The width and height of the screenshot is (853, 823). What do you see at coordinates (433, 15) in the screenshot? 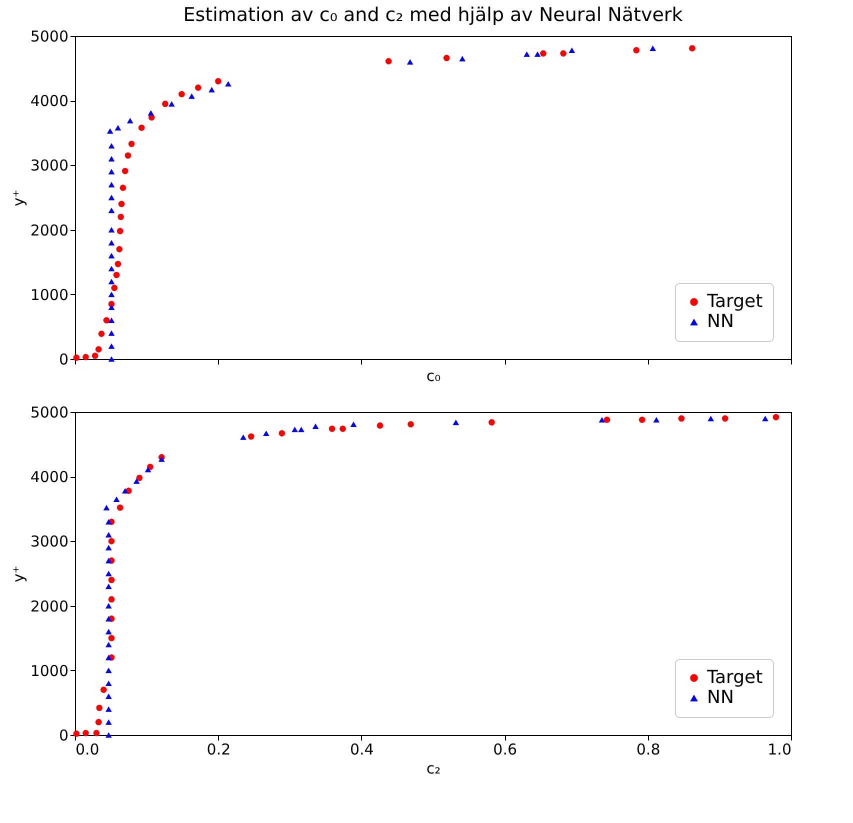
I see `chart-title: Estimation av c₀ and c₂ med hjälp av Neural Nätverk` at bounding box center [433, 15].